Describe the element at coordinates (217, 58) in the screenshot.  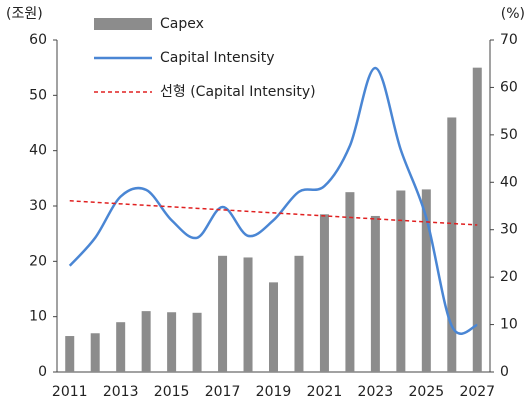
I see `legend-label: Capital Intensity` at that location.